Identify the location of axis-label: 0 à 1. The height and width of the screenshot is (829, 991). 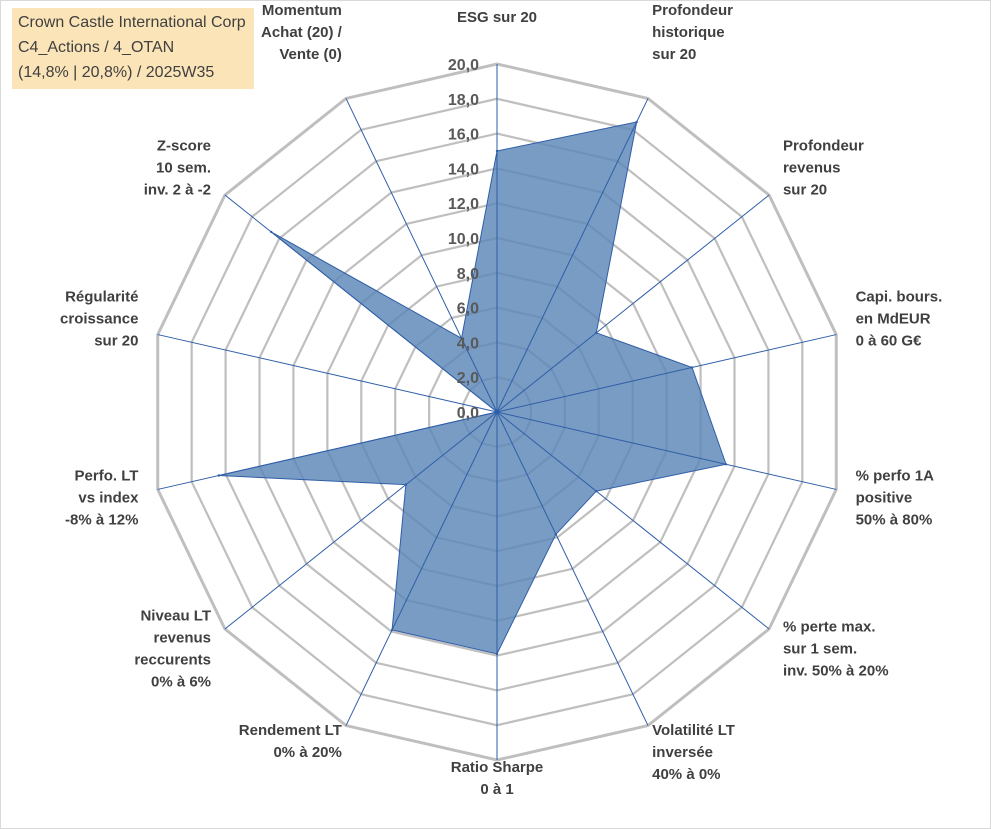
(496, 789).